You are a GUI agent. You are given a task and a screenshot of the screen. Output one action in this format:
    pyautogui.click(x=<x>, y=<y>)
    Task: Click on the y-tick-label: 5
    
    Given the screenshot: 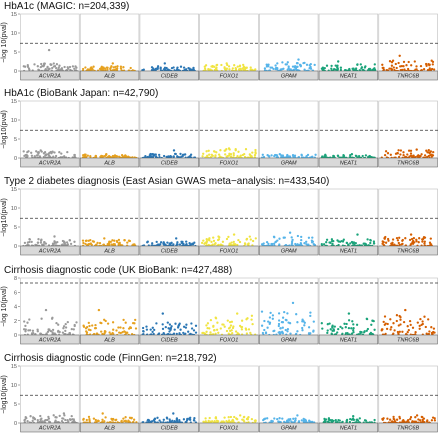 What is the action you would take?
    pyautogui.click(x=15, y=228)
    